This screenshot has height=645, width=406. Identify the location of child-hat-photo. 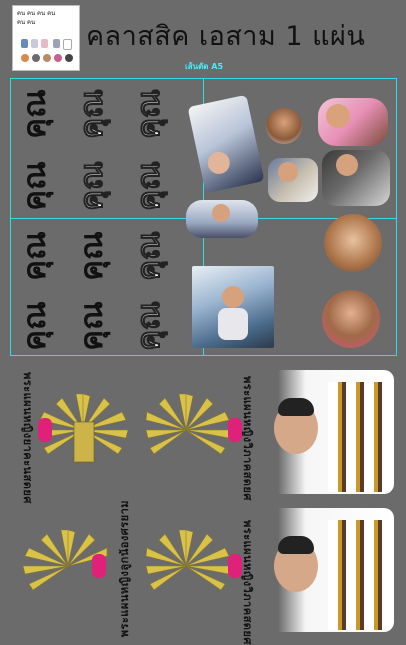
(284, 126).